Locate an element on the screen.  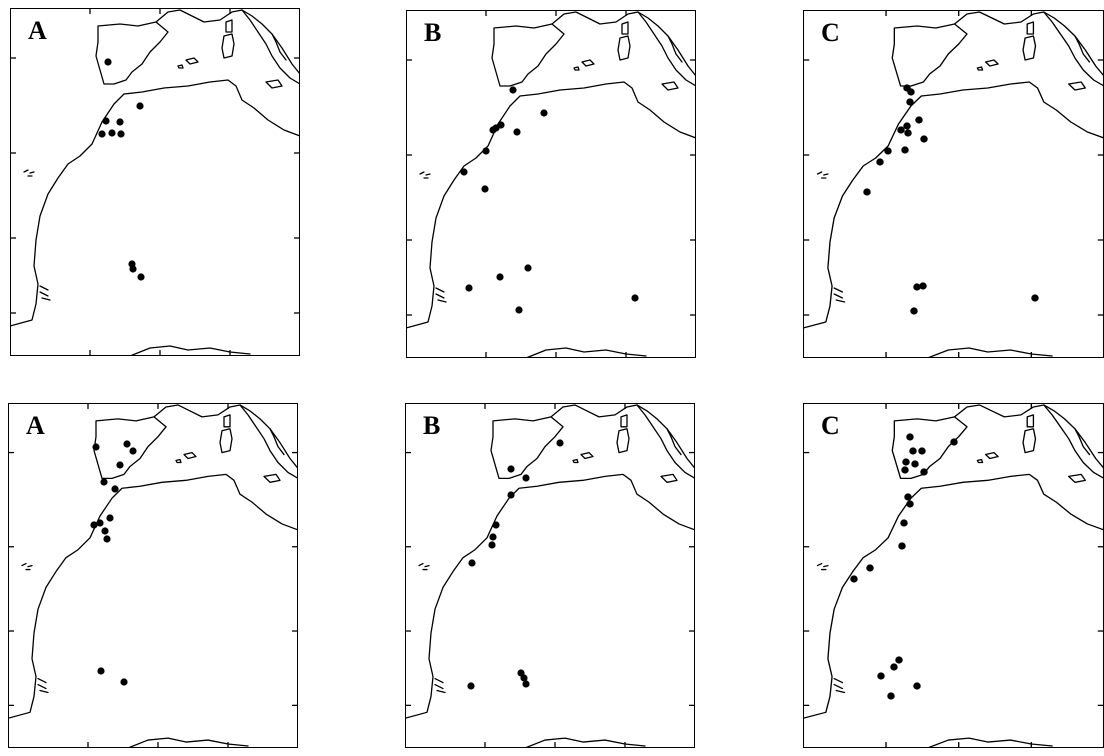
map-bottom-c is located at coordinates (953, 575).